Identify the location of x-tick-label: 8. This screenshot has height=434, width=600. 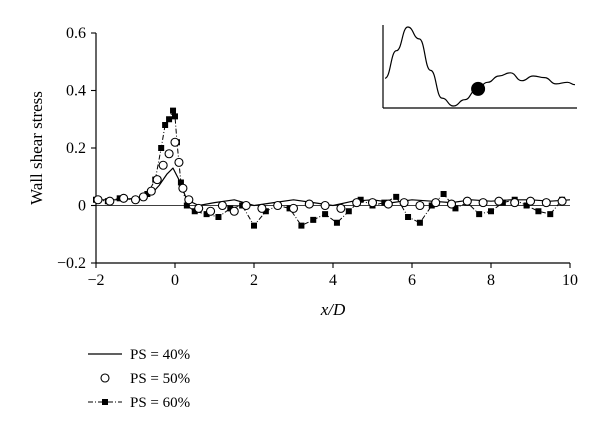
(491, 280).